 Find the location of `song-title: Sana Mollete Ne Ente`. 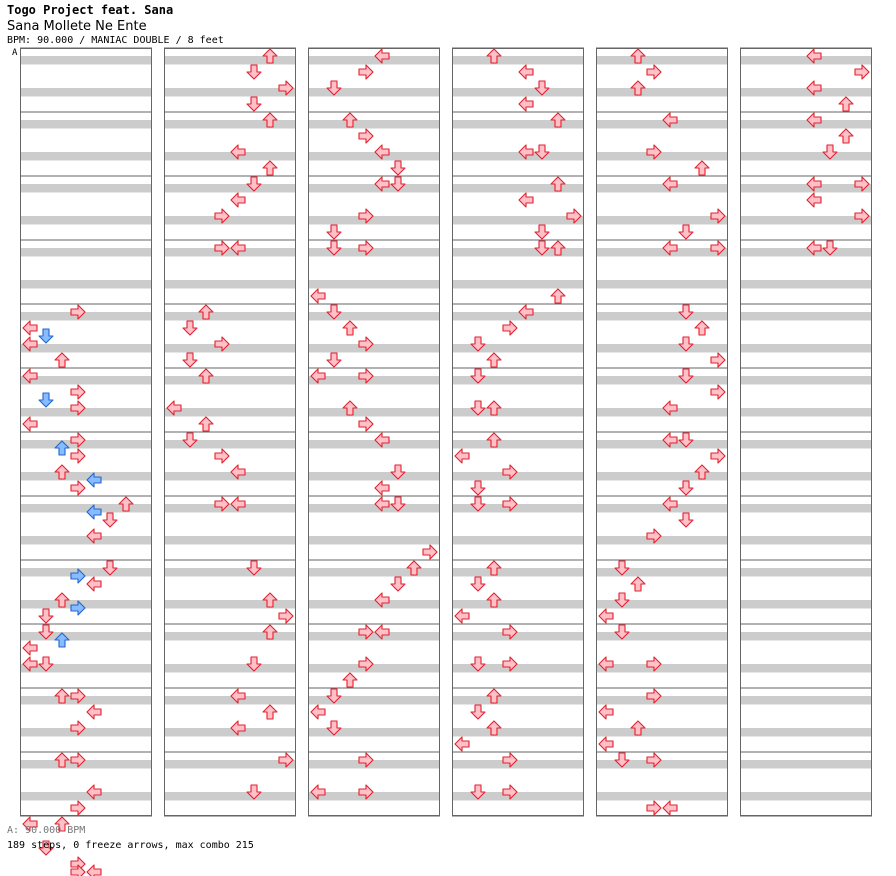

song-title: Sana Mollete Ne Ente is located at coordinates (77, 26).